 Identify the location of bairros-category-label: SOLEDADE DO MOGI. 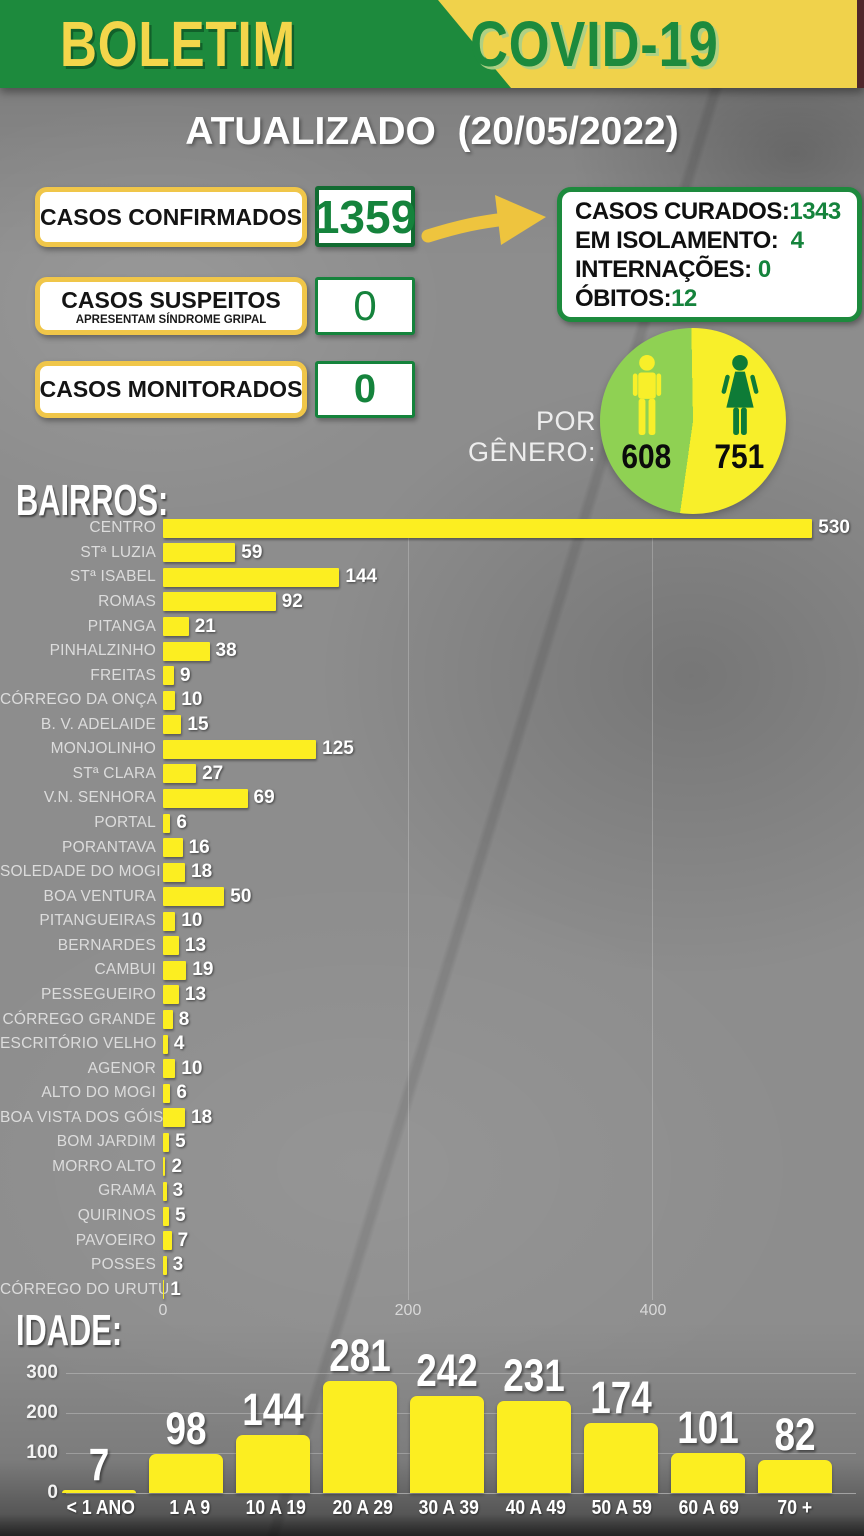
(80, 872).